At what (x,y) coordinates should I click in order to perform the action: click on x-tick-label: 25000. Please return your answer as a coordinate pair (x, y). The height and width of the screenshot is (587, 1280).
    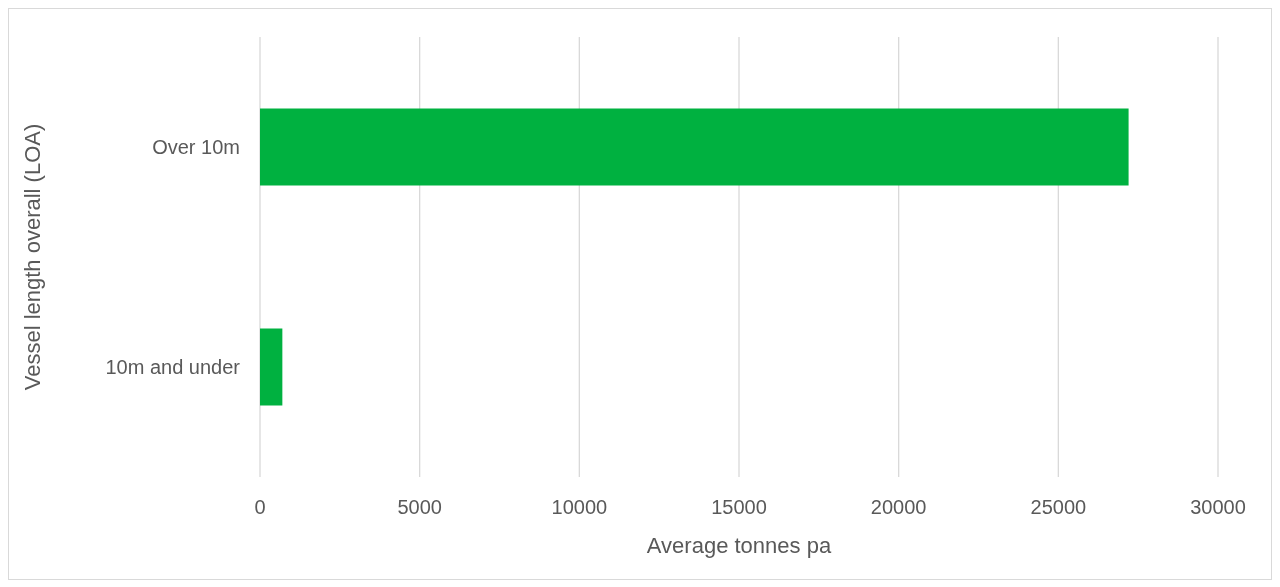
    Looking at the image, I should click on (1058, 507).